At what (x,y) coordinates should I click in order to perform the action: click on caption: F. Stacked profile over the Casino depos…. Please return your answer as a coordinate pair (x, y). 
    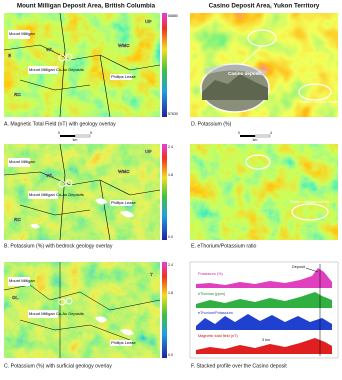
    Looking at the image, I should click on (239, 366).